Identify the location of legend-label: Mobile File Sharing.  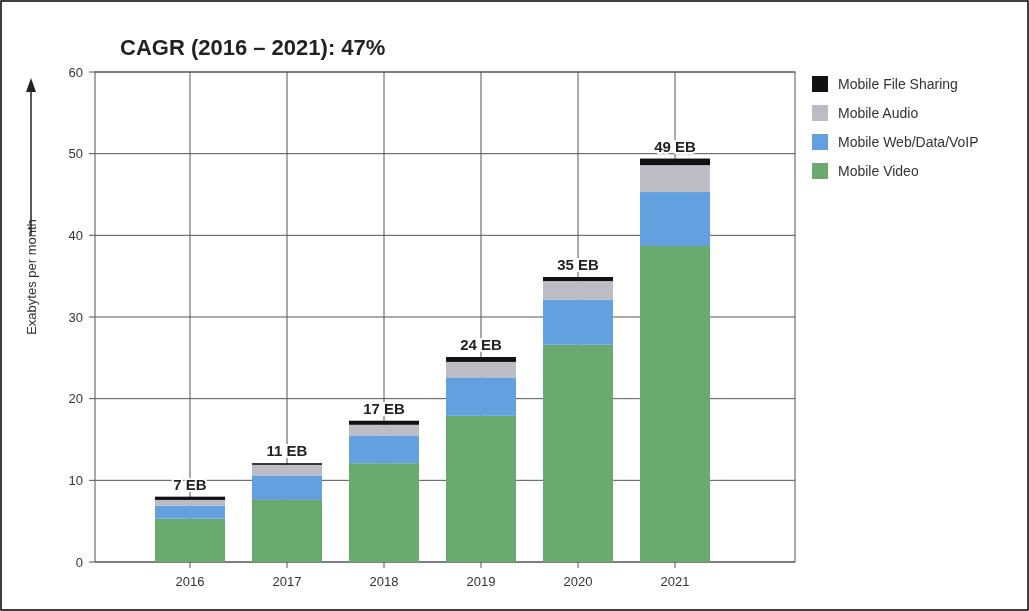
(898, 83).